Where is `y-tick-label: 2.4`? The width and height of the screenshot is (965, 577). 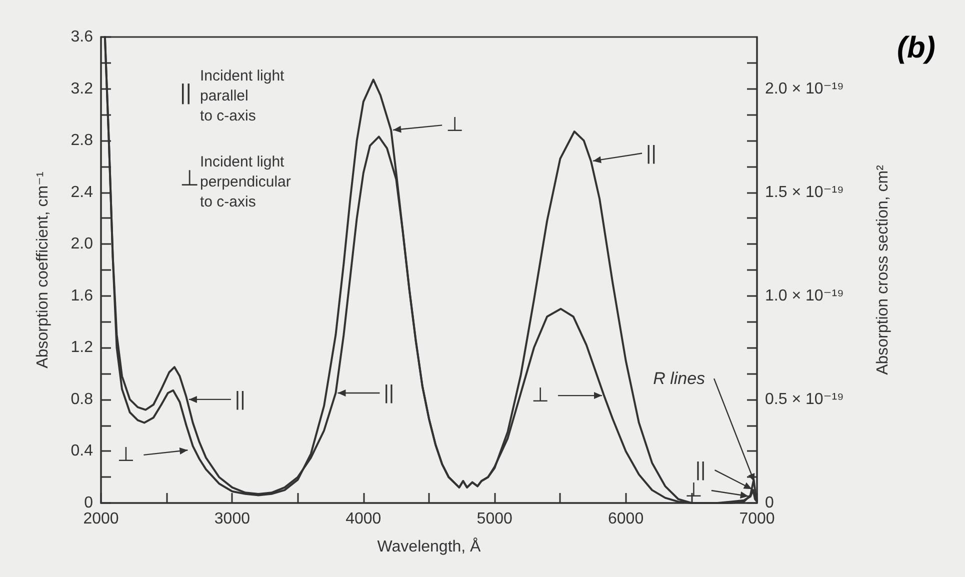
y-tick-label: 2.4 is located at coordinates (82, 192).